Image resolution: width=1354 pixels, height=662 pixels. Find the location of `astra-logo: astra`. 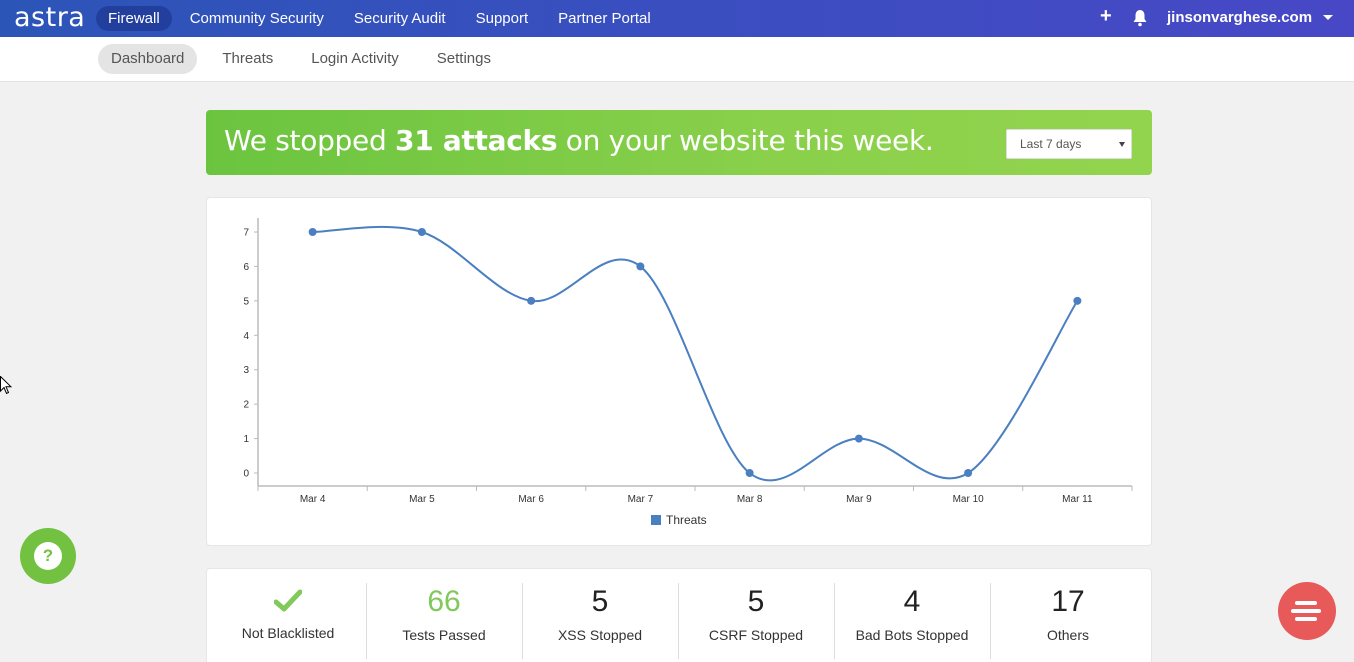

astra-logo: astra is located at coordinates (50, 17).